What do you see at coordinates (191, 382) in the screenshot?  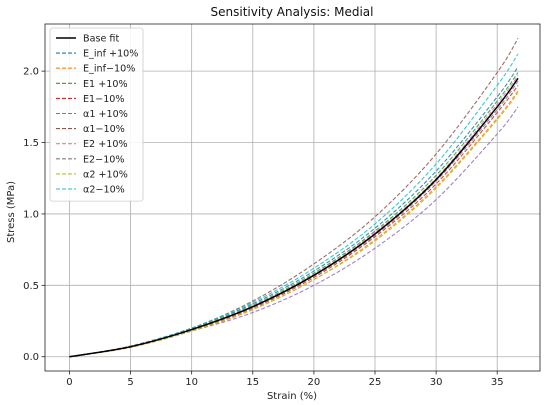 I see `x-tick-label: 10` at bounding box center [191, 382].